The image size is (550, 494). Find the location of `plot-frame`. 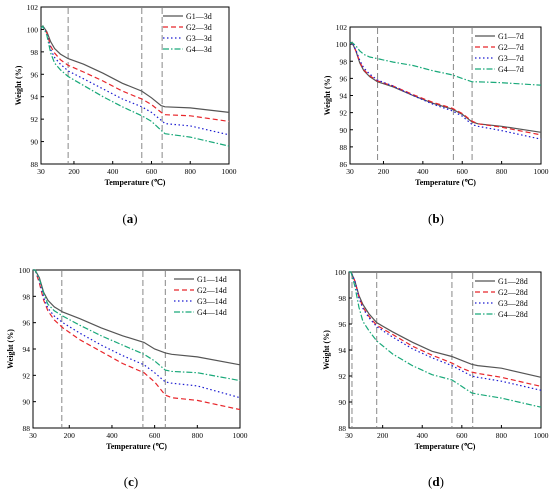

plot-frame is located at coordinates (135, 85).